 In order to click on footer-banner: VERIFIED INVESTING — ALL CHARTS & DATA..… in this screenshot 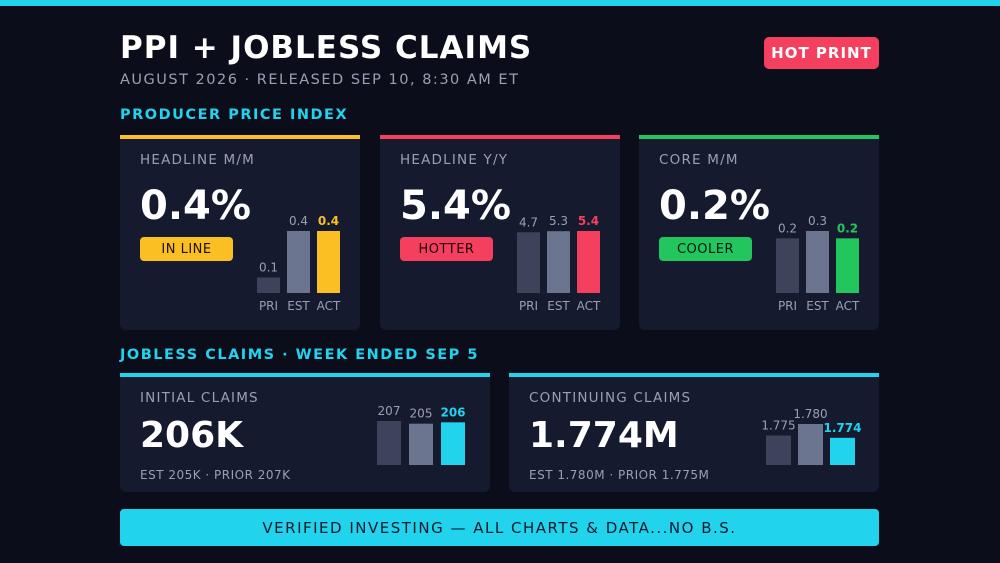, I will do `click(499, 527)`.